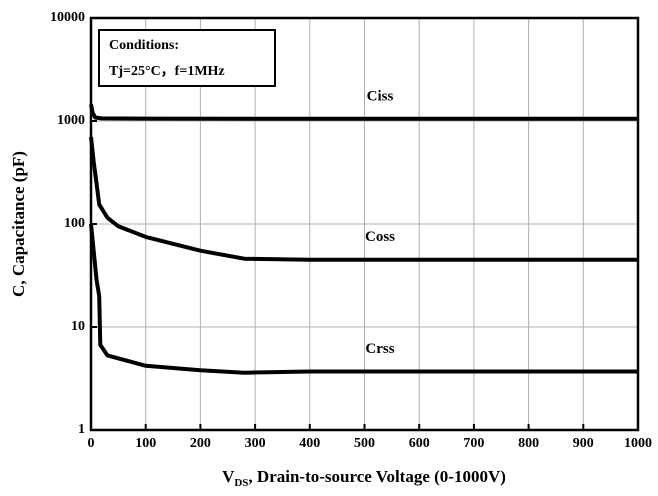 The width and height of the screenshot is (658, 496). What do you see at coordinates (71, 120) in the screenshot?
I see `y-tick-label: 1000` at bounding box center [71, 120].